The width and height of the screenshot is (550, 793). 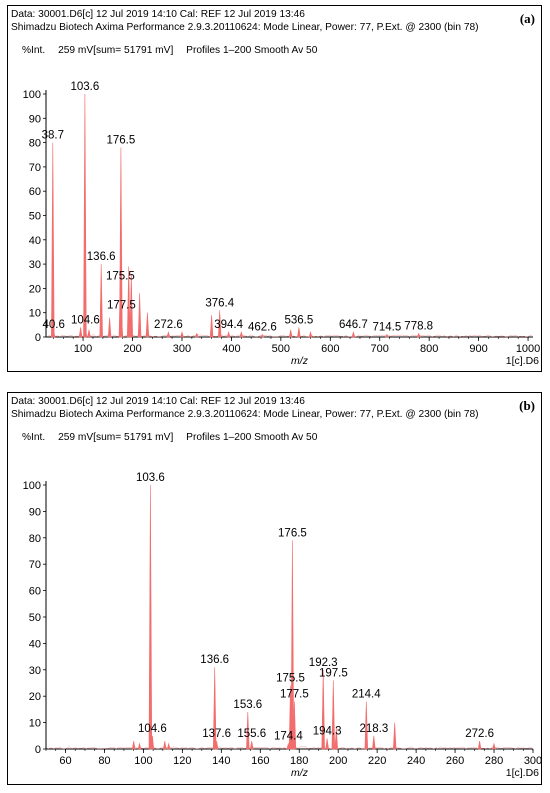 I want to click on peak-label: 194.3, so click(x=327, y=731).